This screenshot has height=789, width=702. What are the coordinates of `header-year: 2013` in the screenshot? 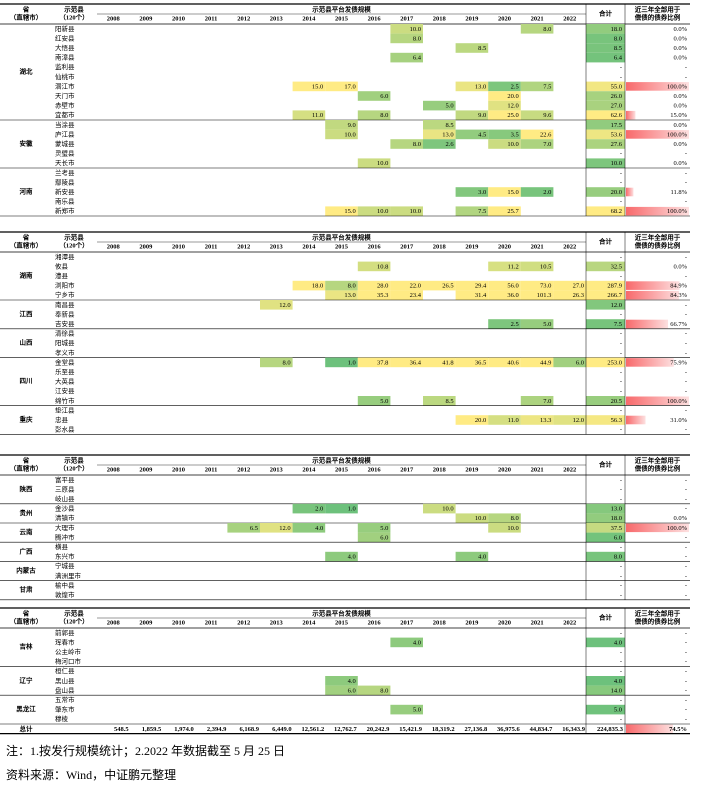 It's located at (277, 622).